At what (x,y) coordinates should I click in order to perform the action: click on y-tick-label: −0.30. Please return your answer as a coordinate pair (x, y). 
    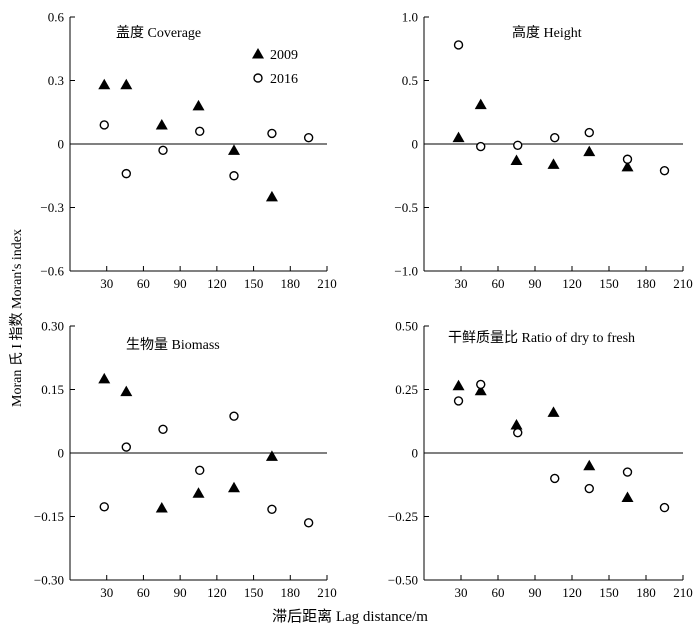
    Looking at the image, I should click on (49, 580).